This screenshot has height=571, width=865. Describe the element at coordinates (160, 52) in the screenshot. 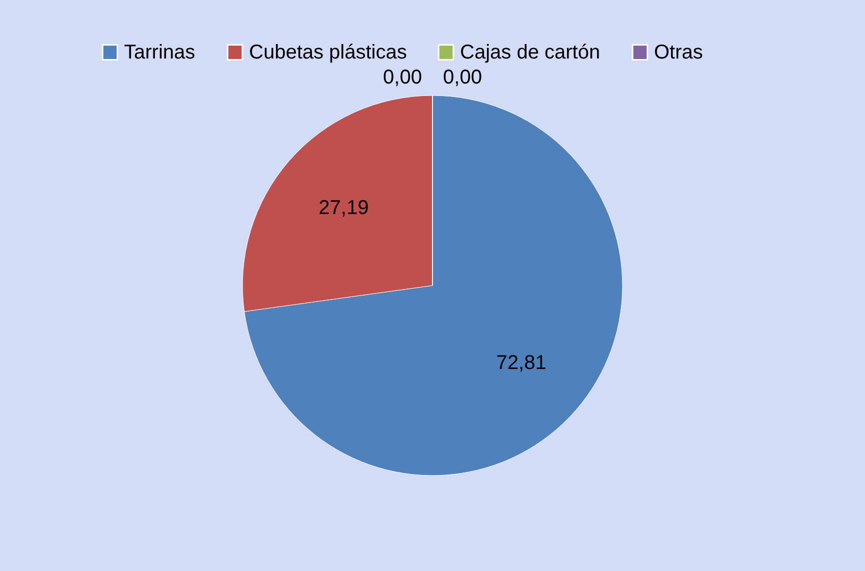

I see `legend-label: Tarrinas` at that location.